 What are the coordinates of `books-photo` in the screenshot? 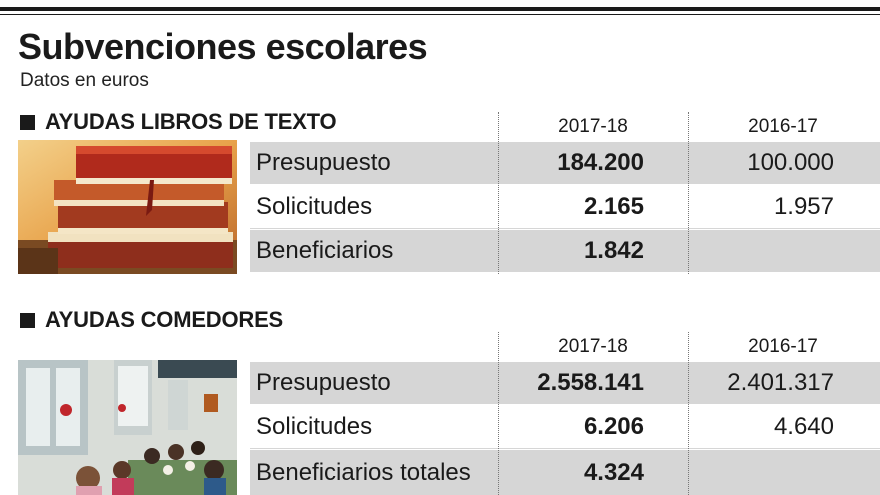 It's located at (127, 207).